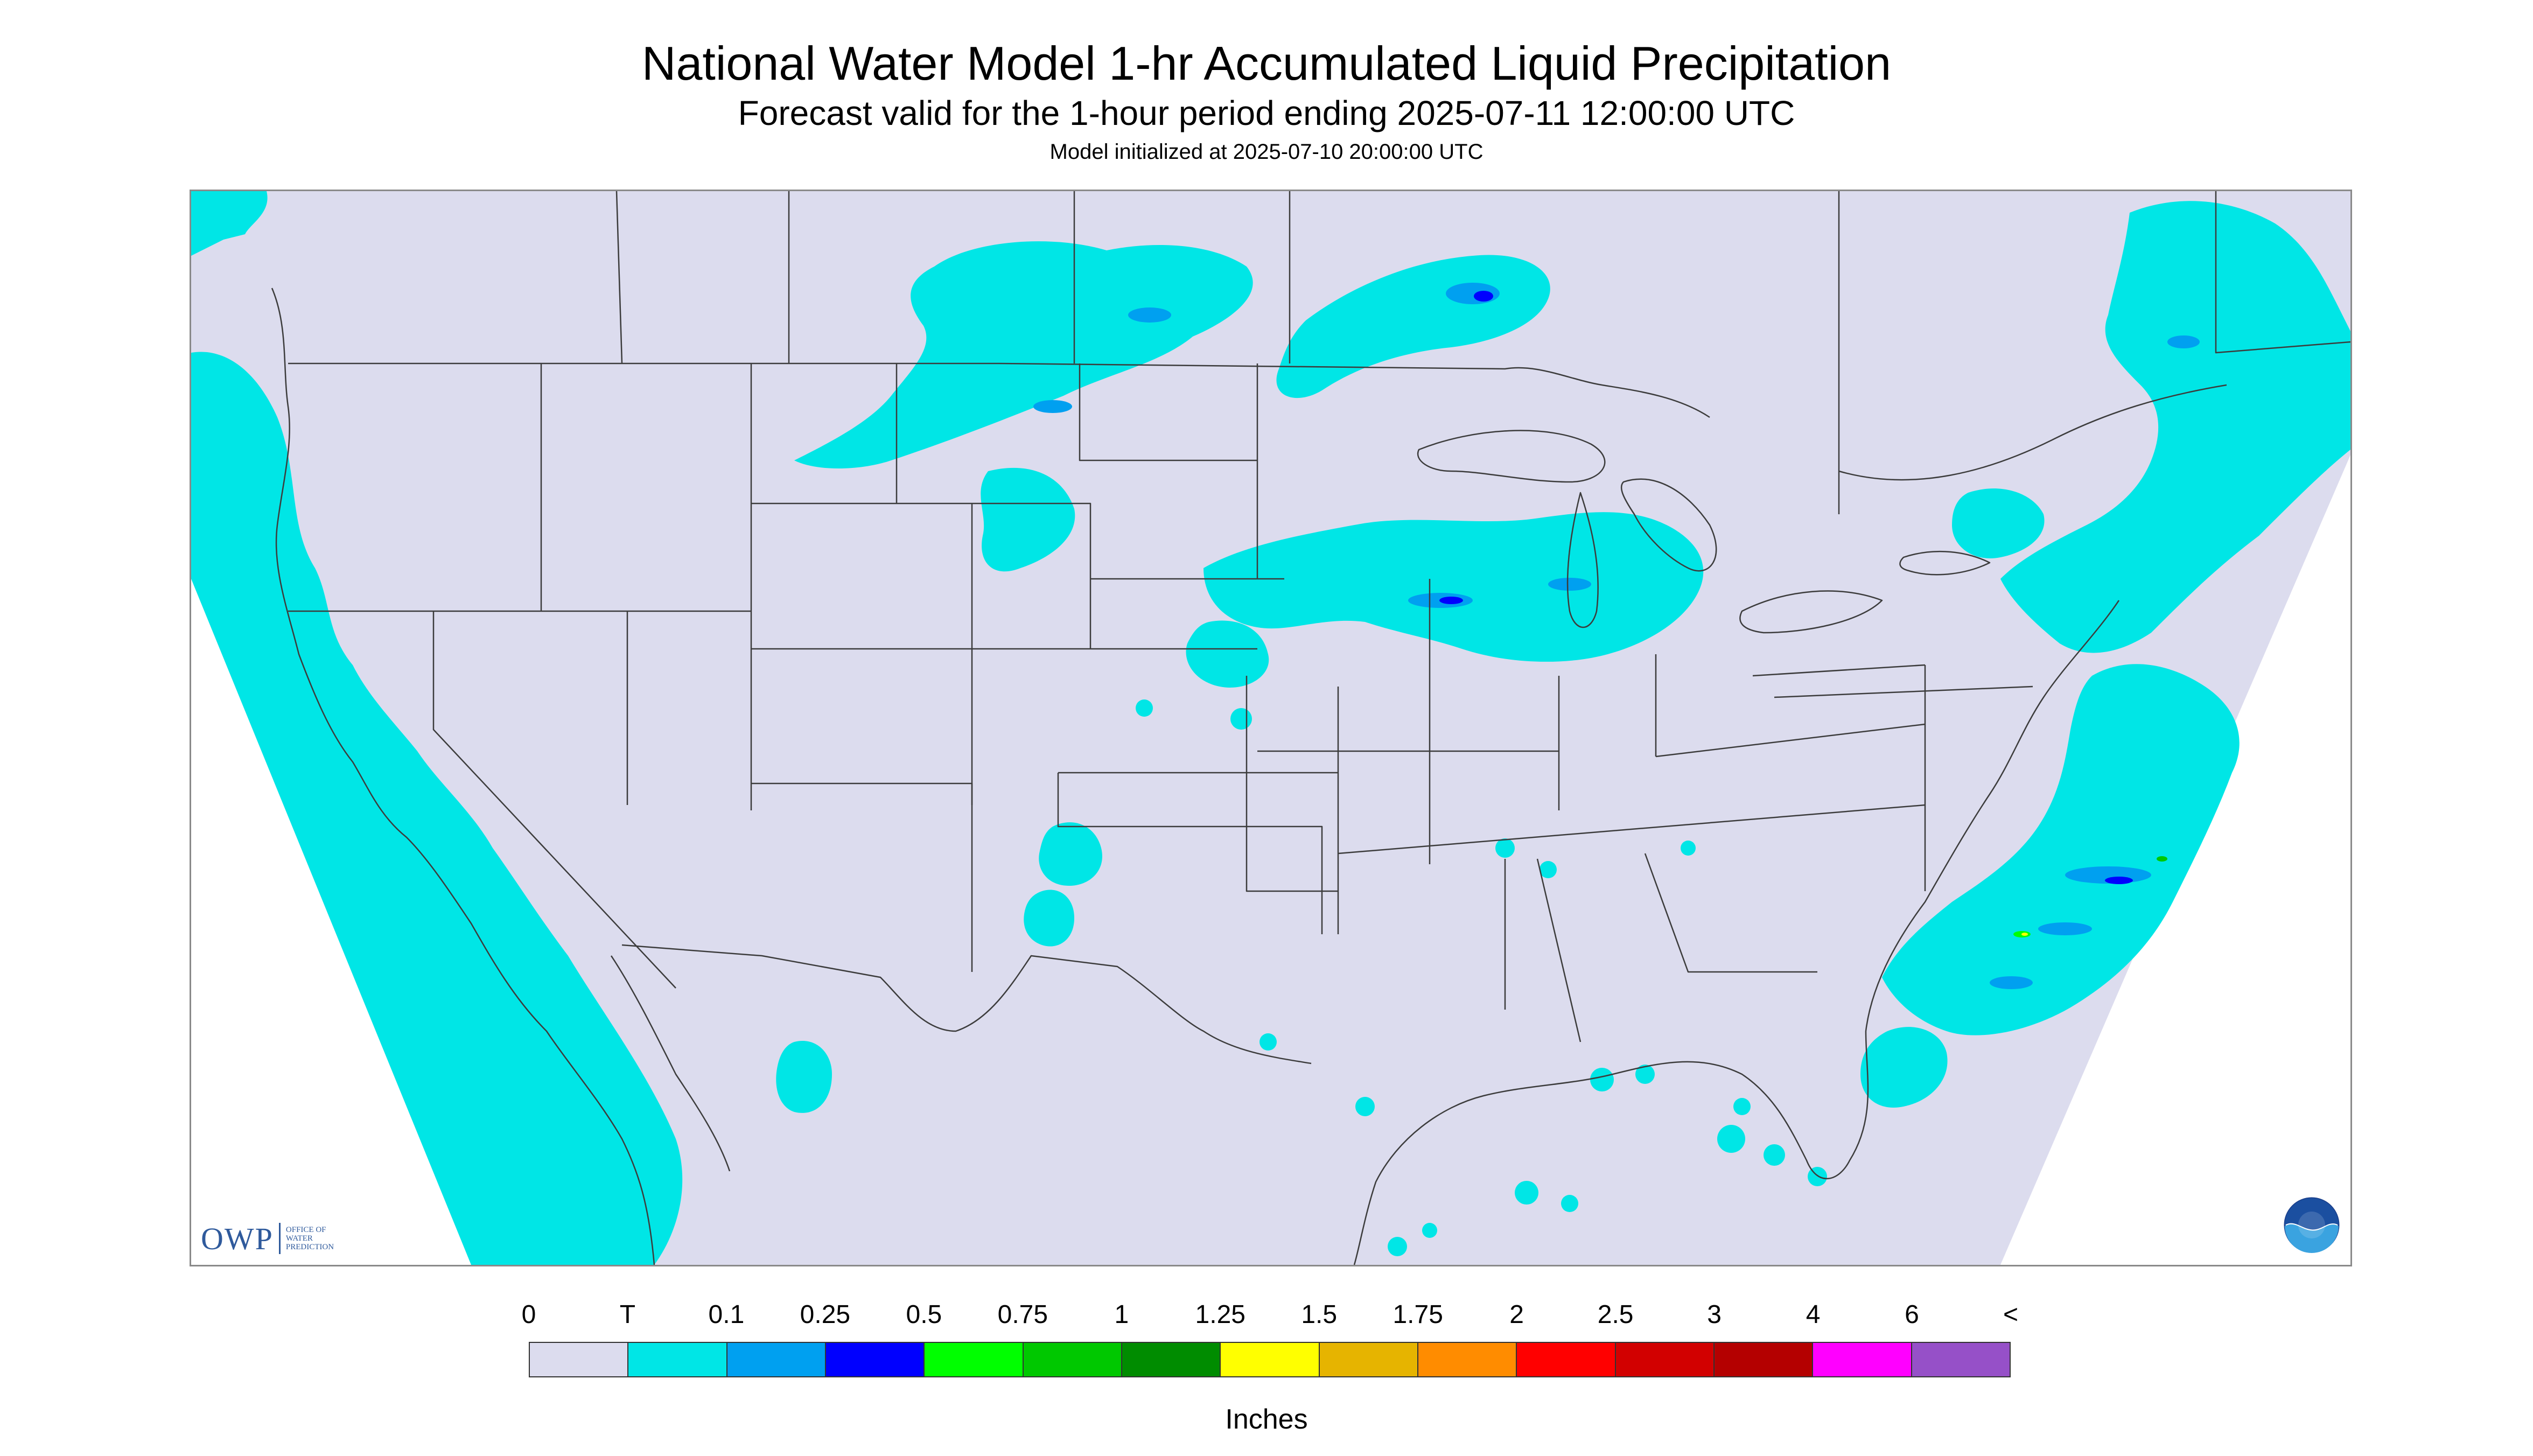  Describe the element at coordinates (280, 1238) in the screenshot. I see `owp-logo-divider` at that location.